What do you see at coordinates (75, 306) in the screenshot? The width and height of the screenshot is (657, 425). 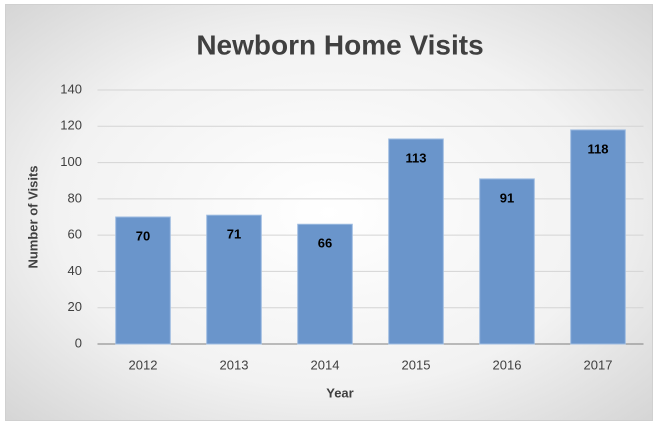 I see `y-tick-label: 20` at bounding box center [75, 306].